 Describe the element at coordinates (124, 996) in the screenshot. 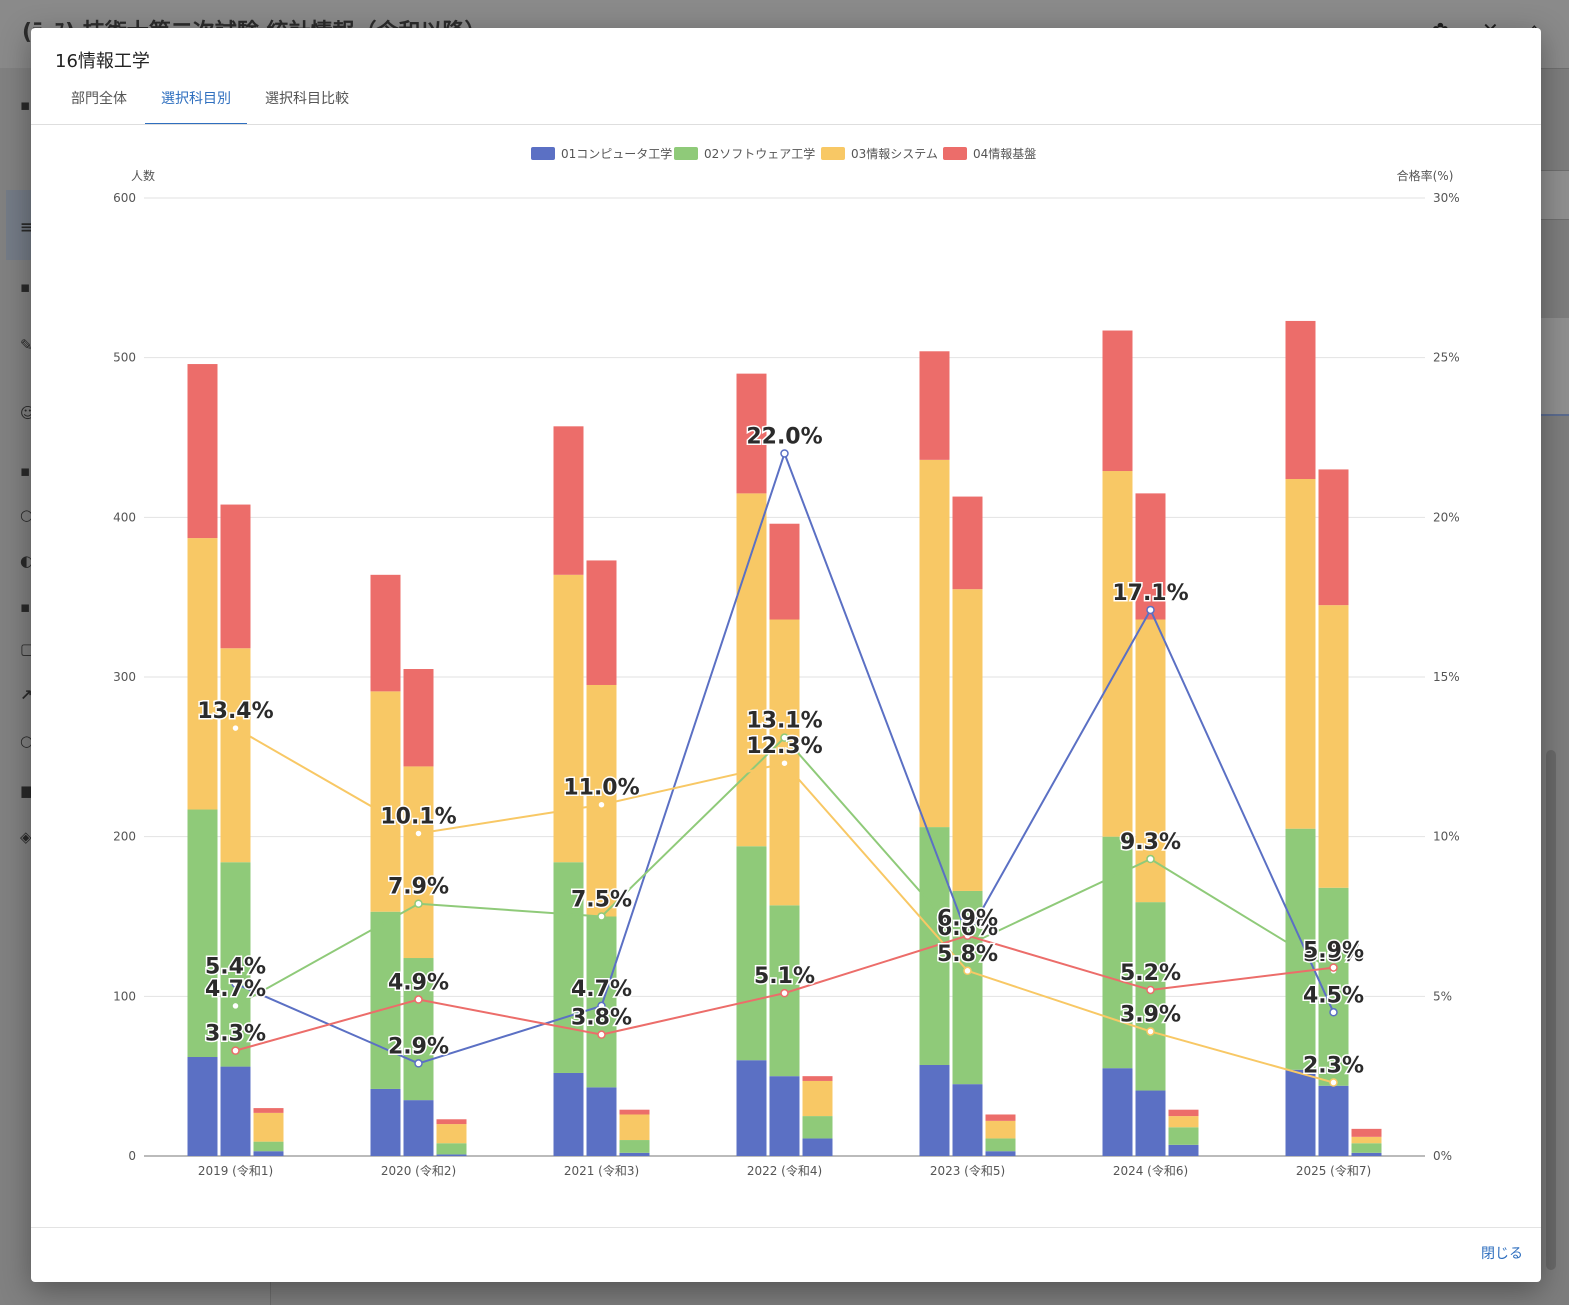

I see `y-left-tick-label: 100` at that location.